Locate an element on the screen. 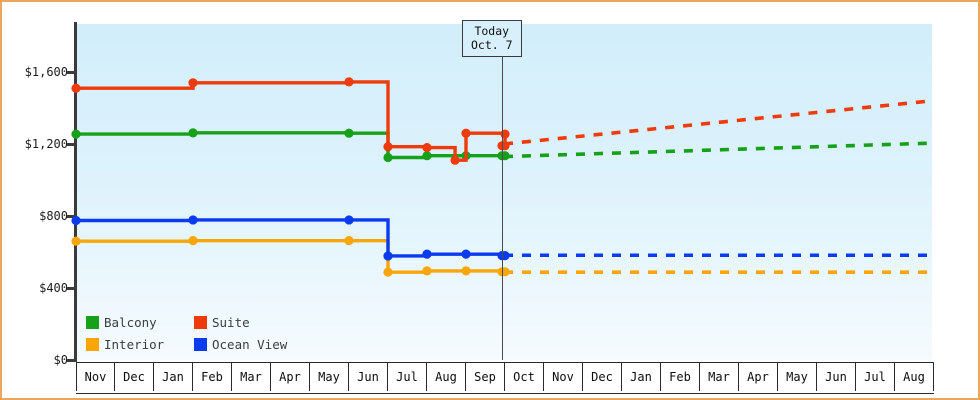  today-vertical-line is located at coordinates (502, 192).